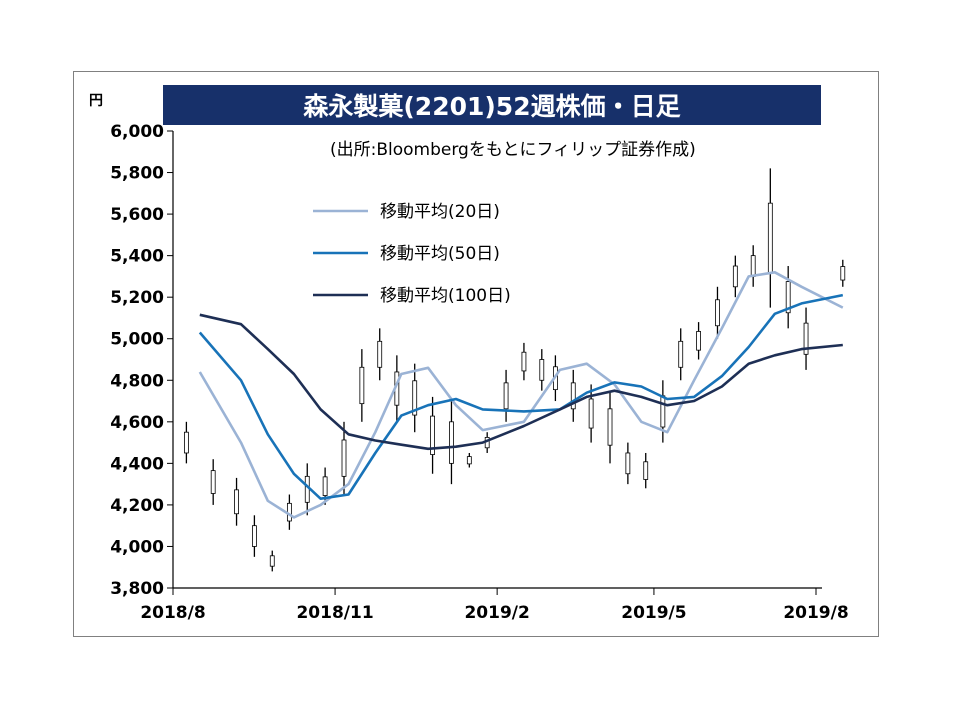 The width and height of the screenshot is (960, 720). Describe the element at coordinates (334, 613) in the screenshot. I see `x-tick-label: 2018/11` at that location.